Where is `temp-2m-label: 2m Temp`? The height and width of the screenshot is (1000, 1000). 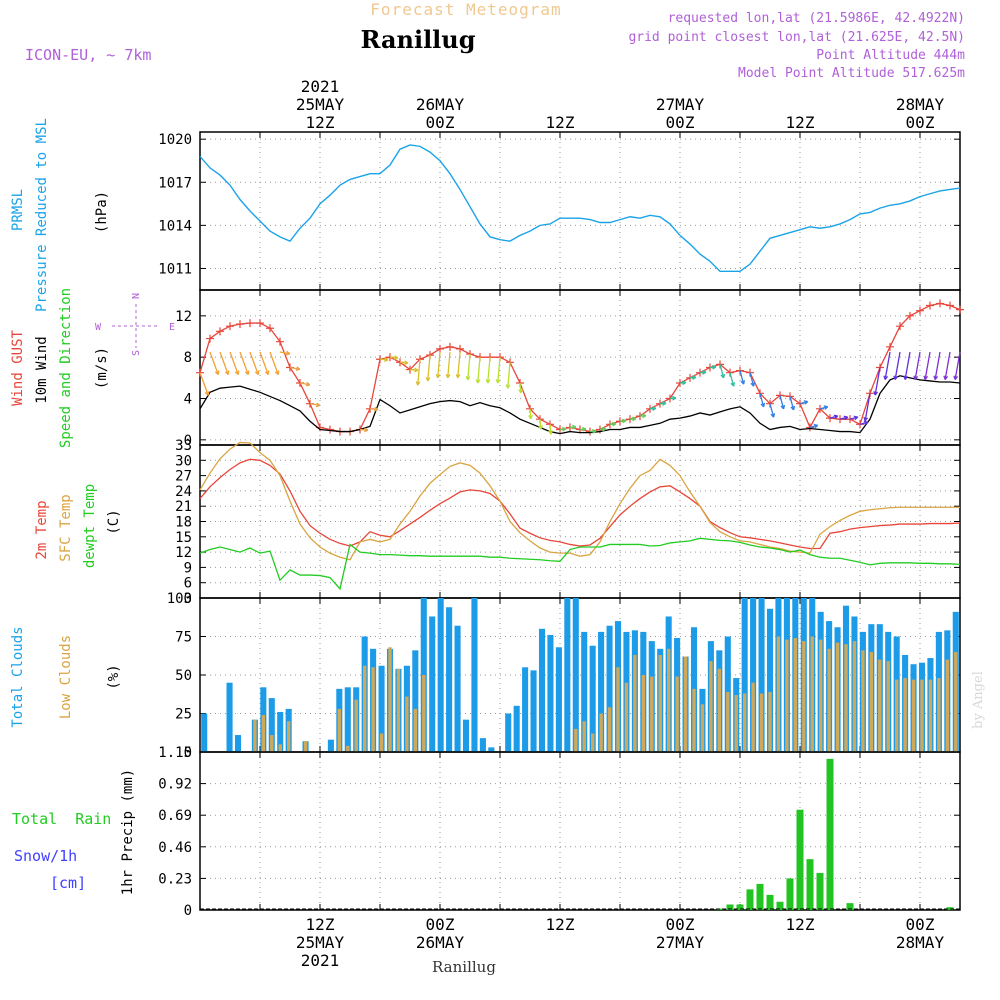
temp-2m-label: 2m Temp is located at coordinates (42, 529).